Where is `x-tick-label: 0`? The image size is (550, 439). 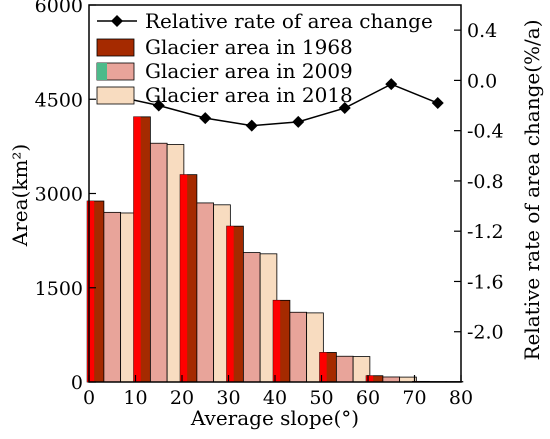 x-tick-label: 0 is located at coordinates (89, 398).